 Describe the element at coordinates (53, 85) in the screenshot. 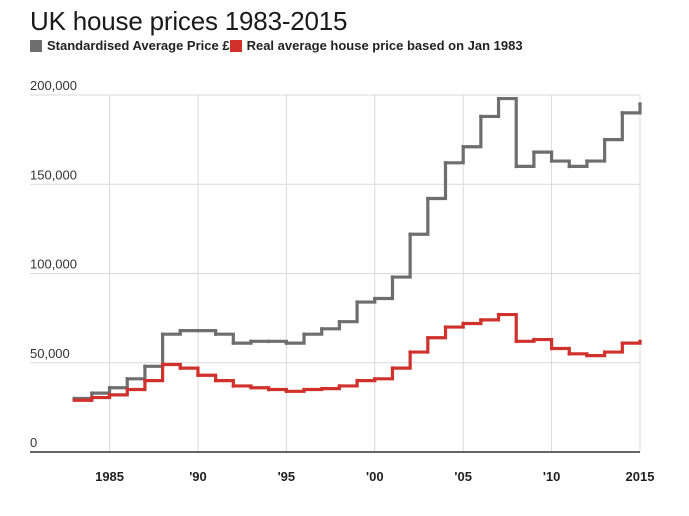

I see `y-tick-label: 200,000` at that location.